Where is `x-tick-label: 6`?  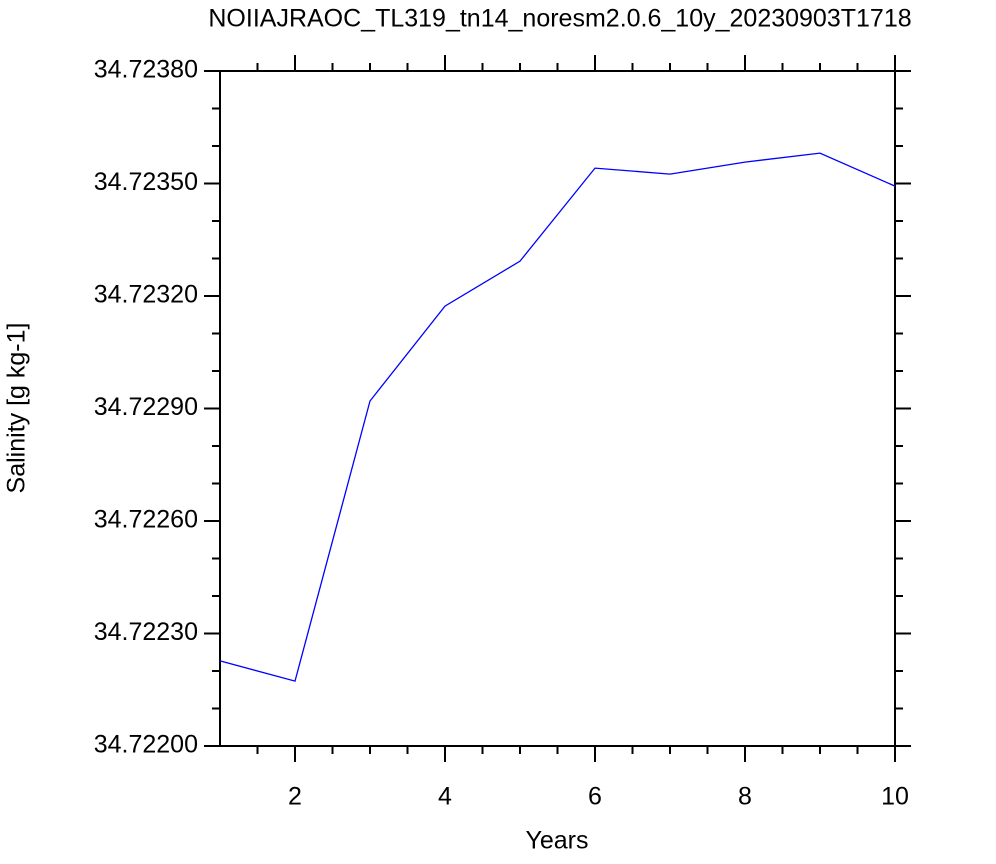 x-tick-label: 6 is located at coordinates (595, 797).